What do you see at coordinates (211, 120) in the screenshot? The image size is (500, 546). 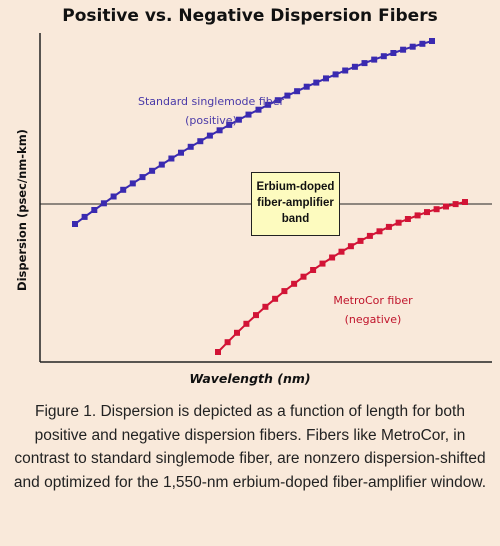 I see `series-label-positive-line-2: (positive)` at bounding box center [211, 120].